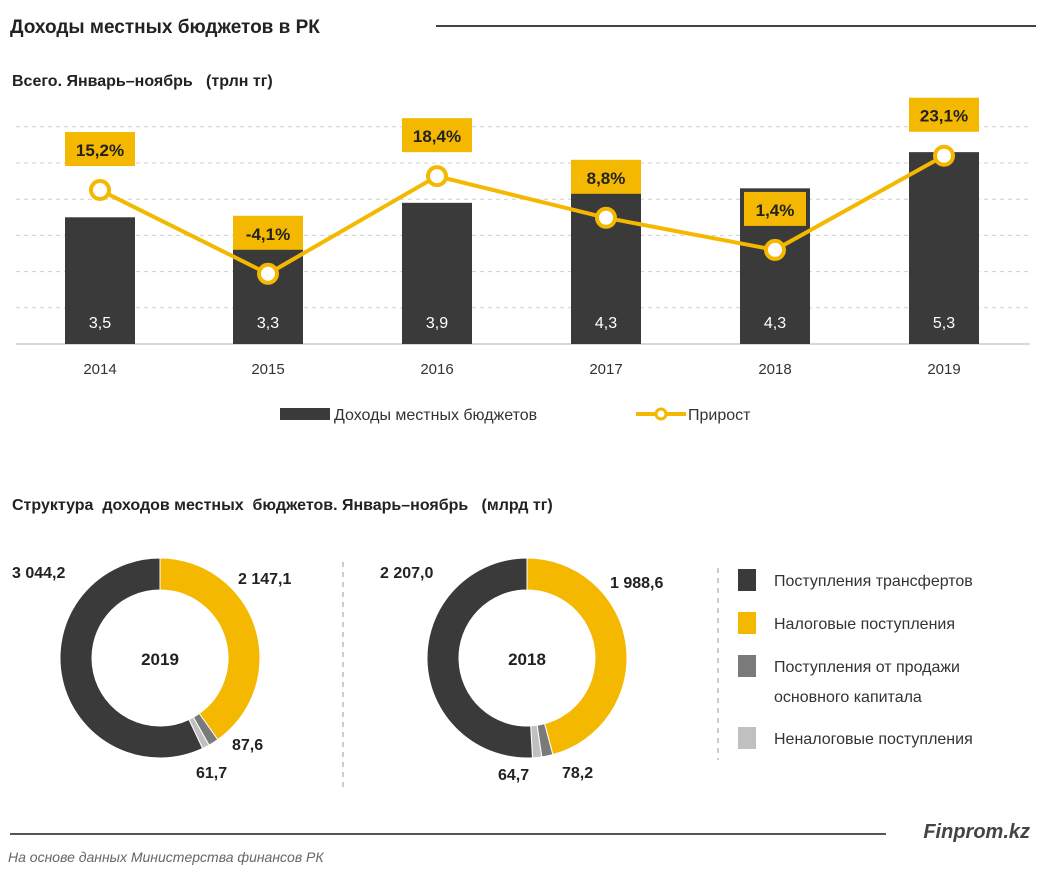  What do you see at coordinates (305, 414) in the screenshot?
I see `legend-swatch-bars` at bounding box center [305, 414].